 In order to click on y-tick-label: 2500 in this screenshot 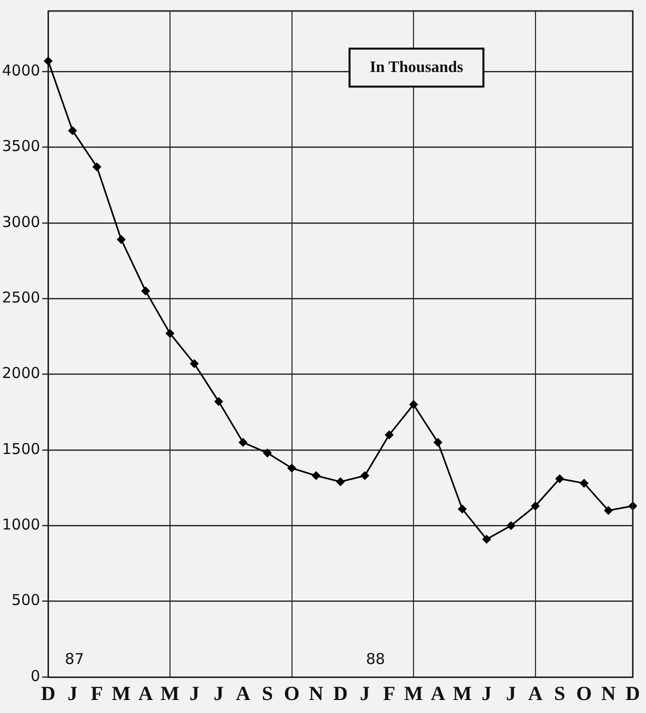, I will do `click(21, 297)`.